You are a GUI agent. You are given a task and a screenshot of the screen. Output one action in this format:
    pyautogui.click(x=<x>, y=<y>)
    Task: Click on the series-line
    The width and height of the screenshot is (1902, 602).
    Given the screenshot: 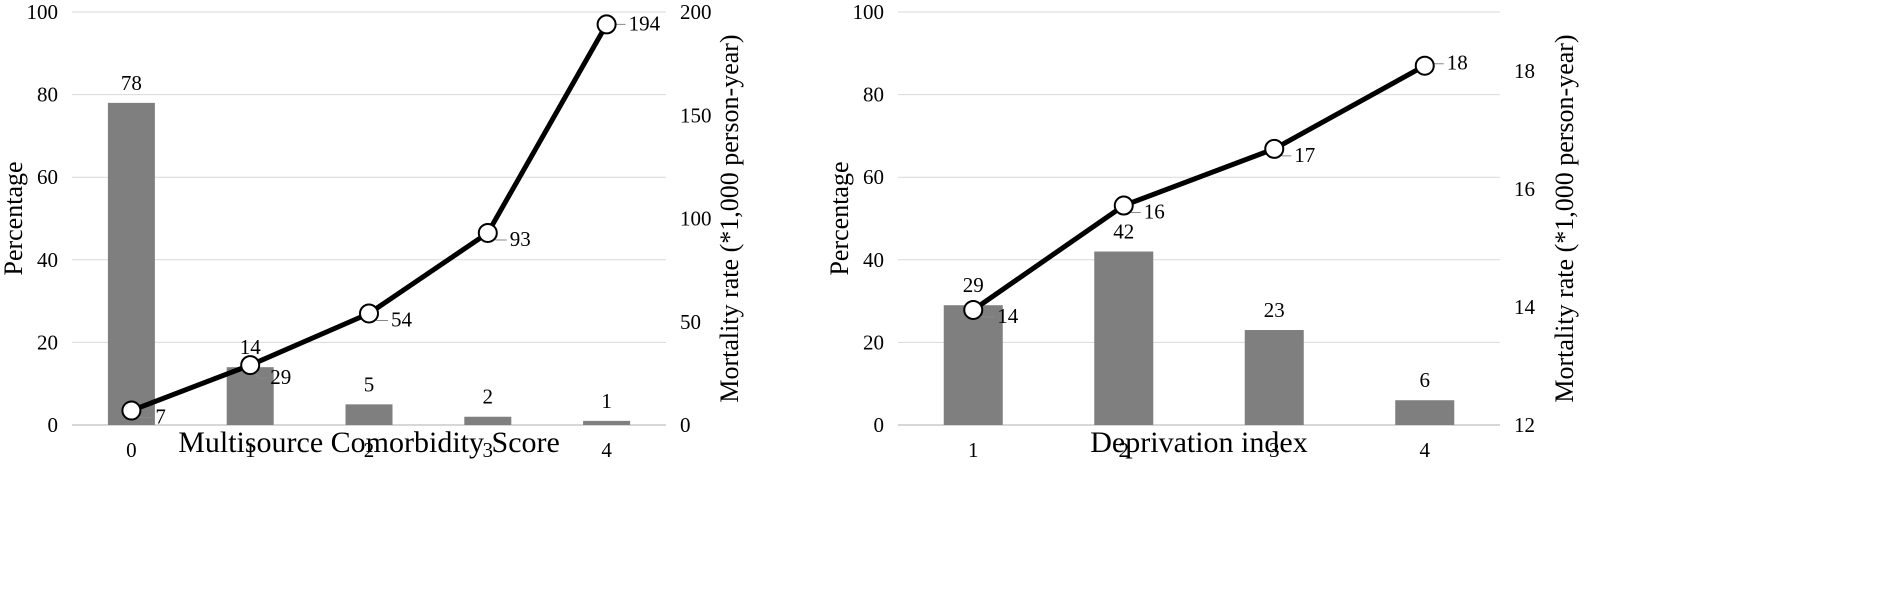 What is the action you would take?
    pyautogui.click(x=1199, y=188)
    